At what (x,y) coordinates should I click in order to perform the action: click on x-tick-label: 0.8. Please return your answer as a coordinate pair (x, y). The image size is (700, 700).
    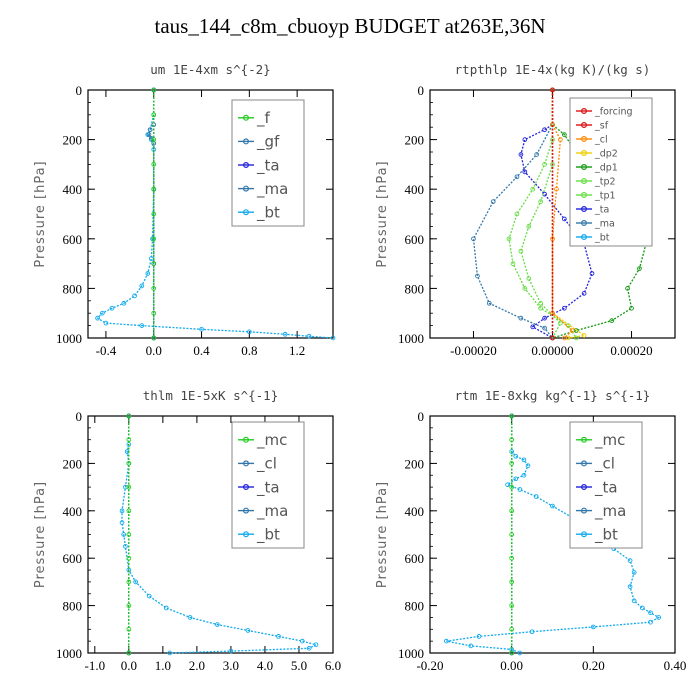
    Looking at the image, I should click on (249, 350).